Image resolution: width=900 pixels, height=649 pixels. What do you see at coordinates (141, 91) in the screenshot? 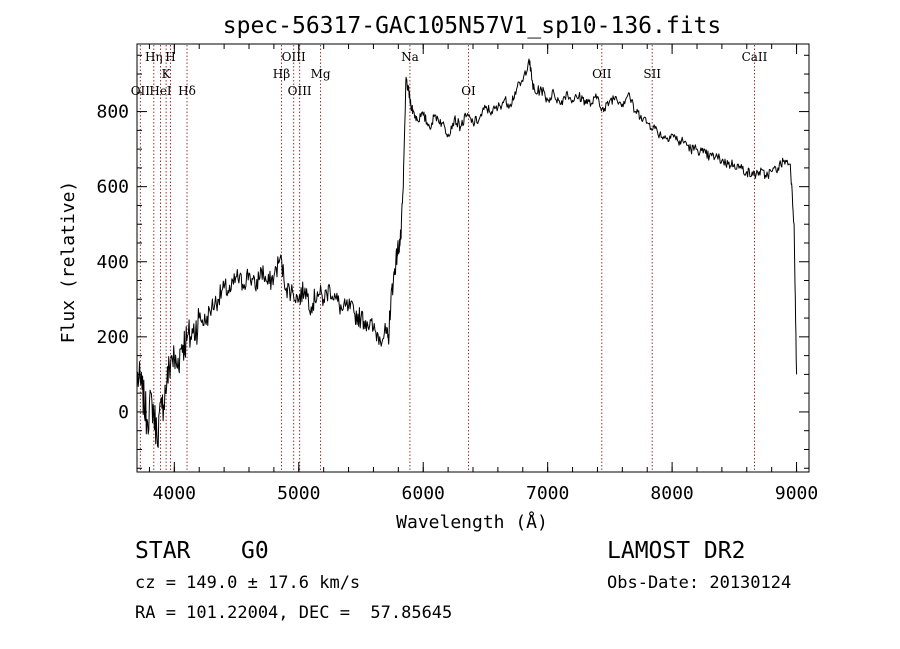
I see `line-marker-label-0: OII` at bounding box center [141, 91].